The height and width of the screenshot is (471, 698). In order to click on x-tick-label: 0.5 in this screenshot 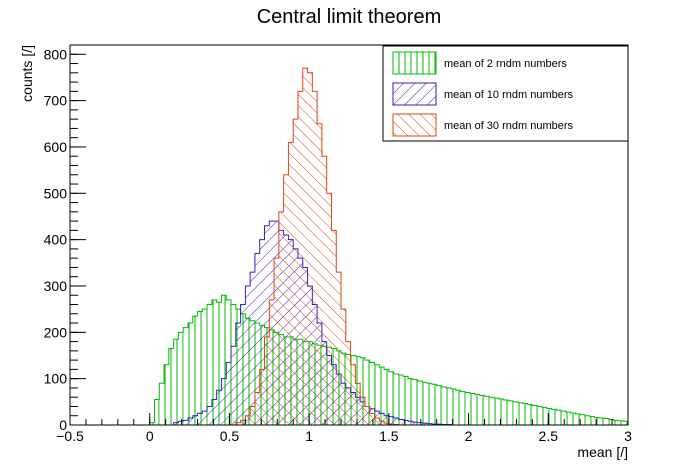, I will do `click(230, 436)`.